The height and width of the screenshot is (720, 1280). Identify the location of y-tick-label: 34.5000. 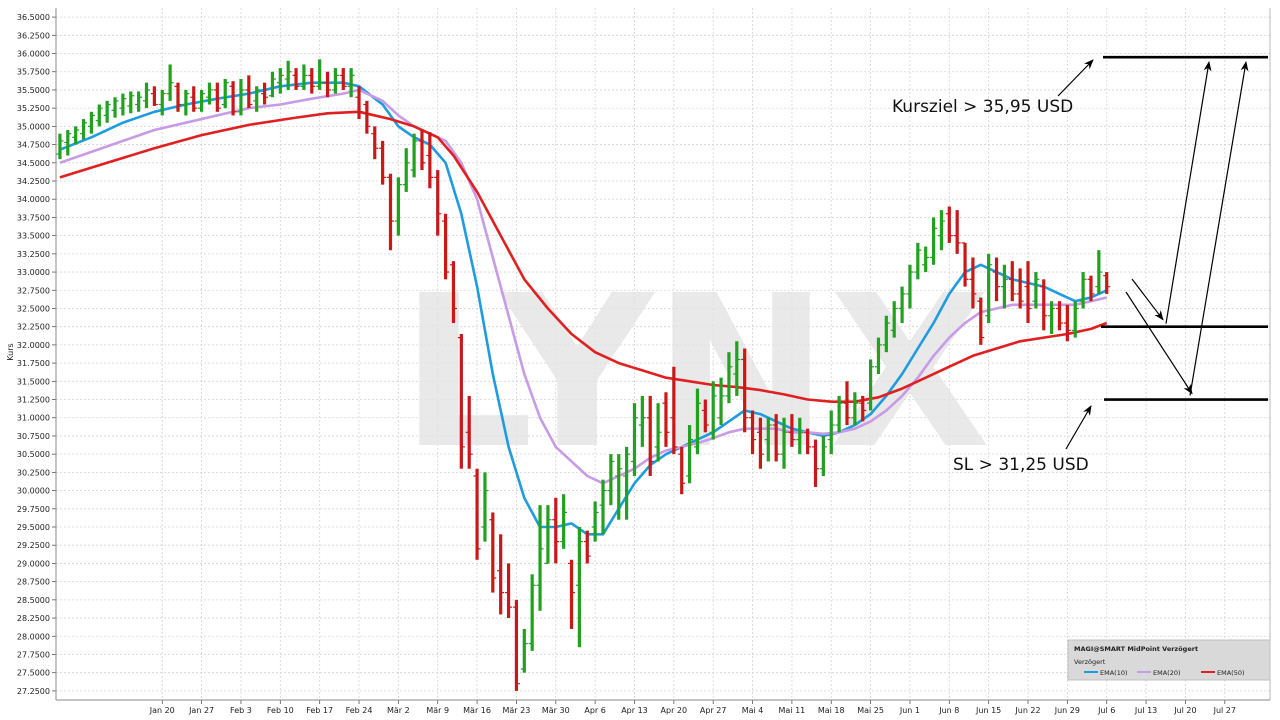
(33, 163).